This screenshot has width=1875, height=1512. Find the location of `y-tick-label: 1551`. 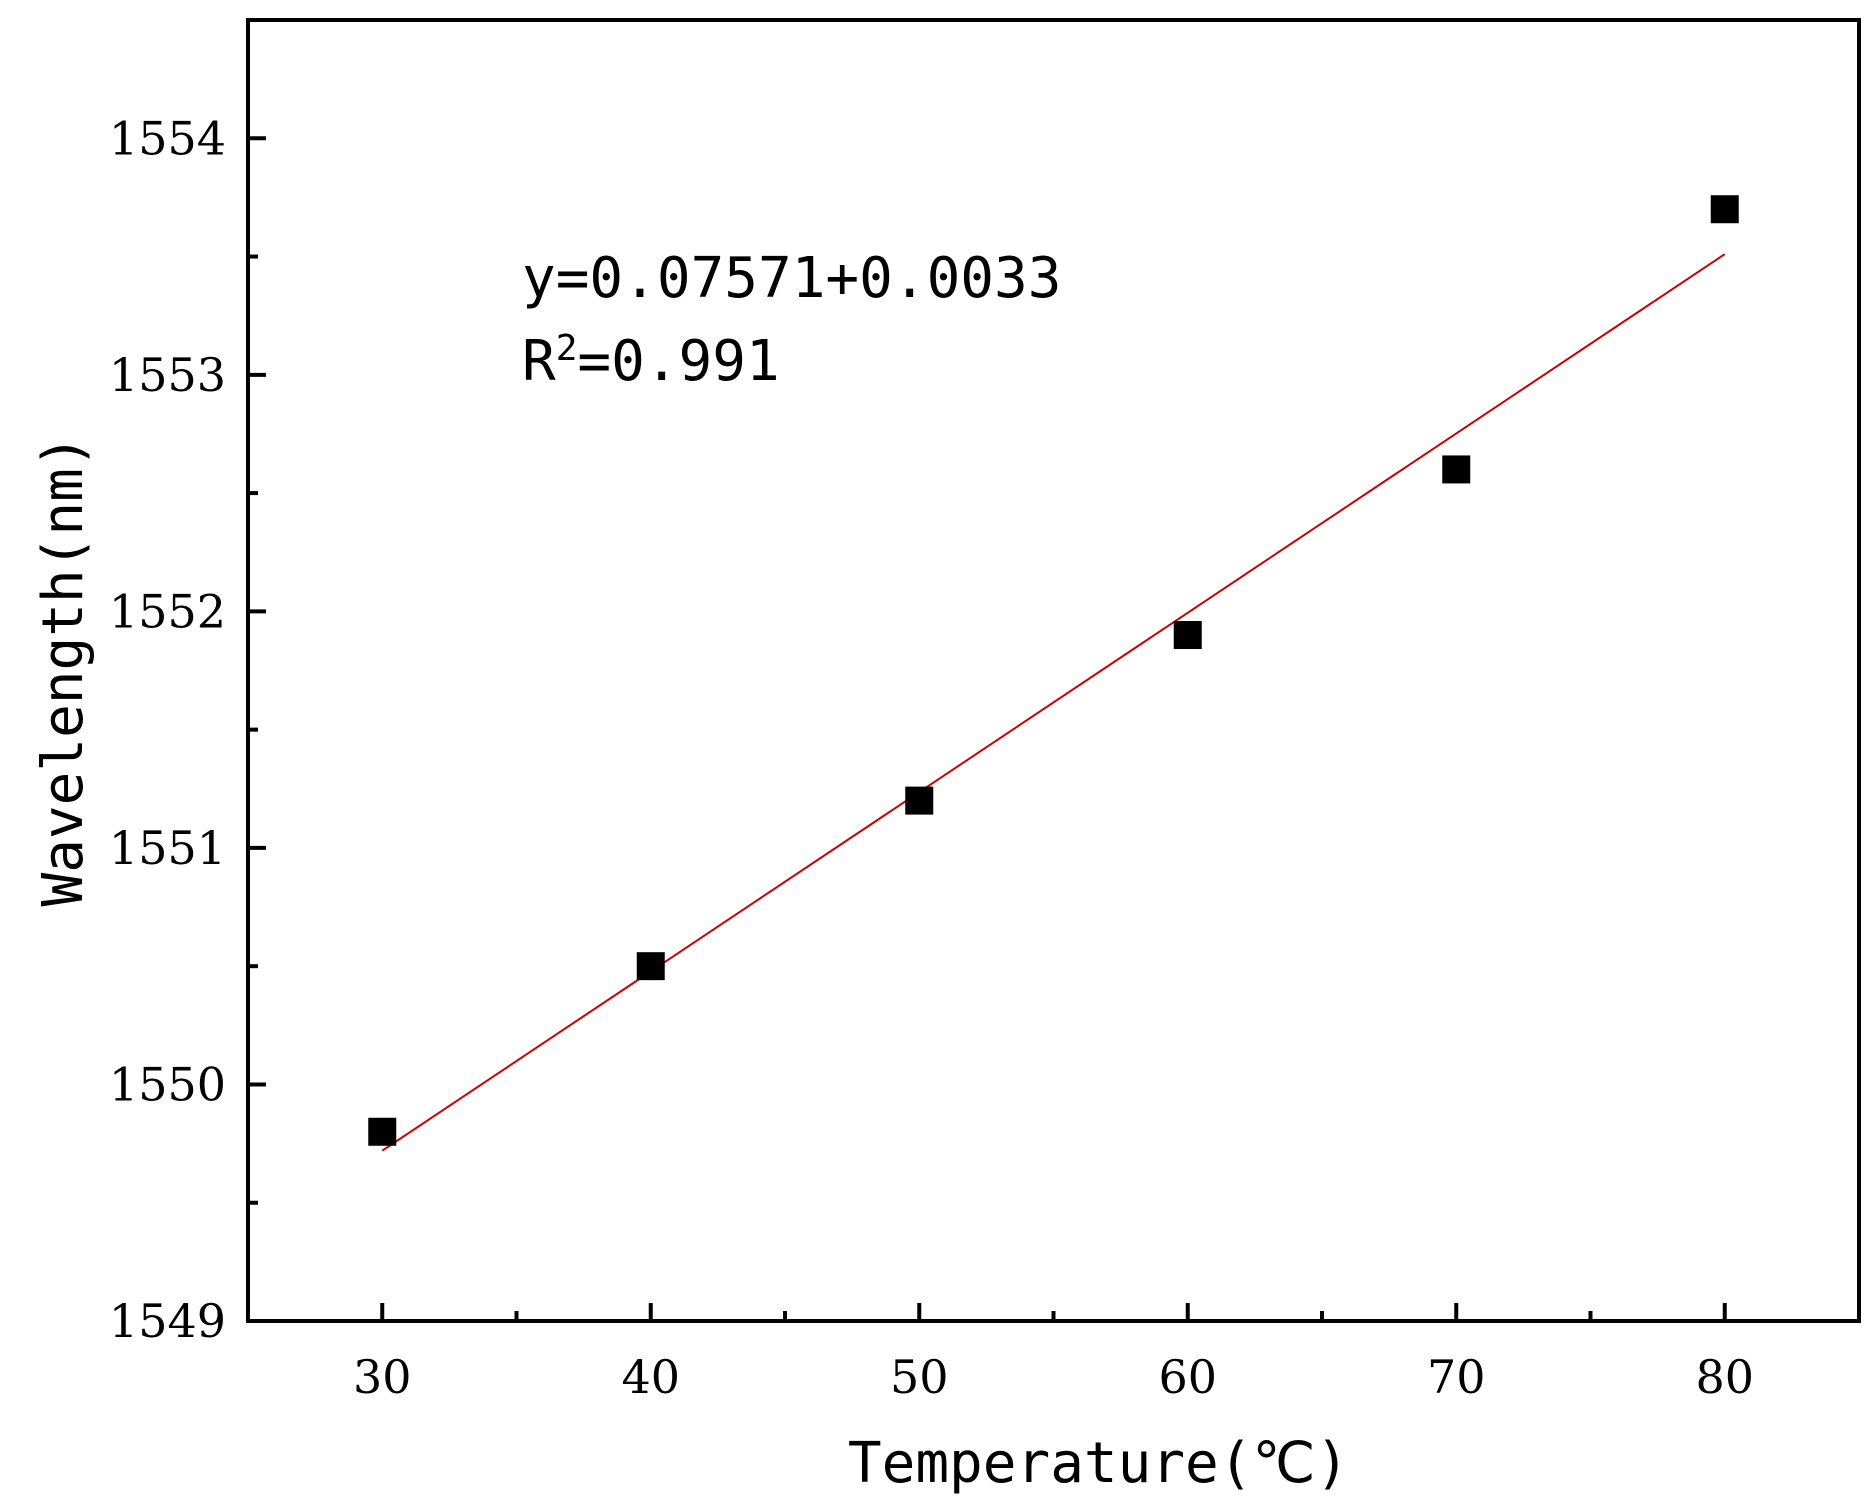

y-tick-label: 1551 is located at coordinates (167, 848).